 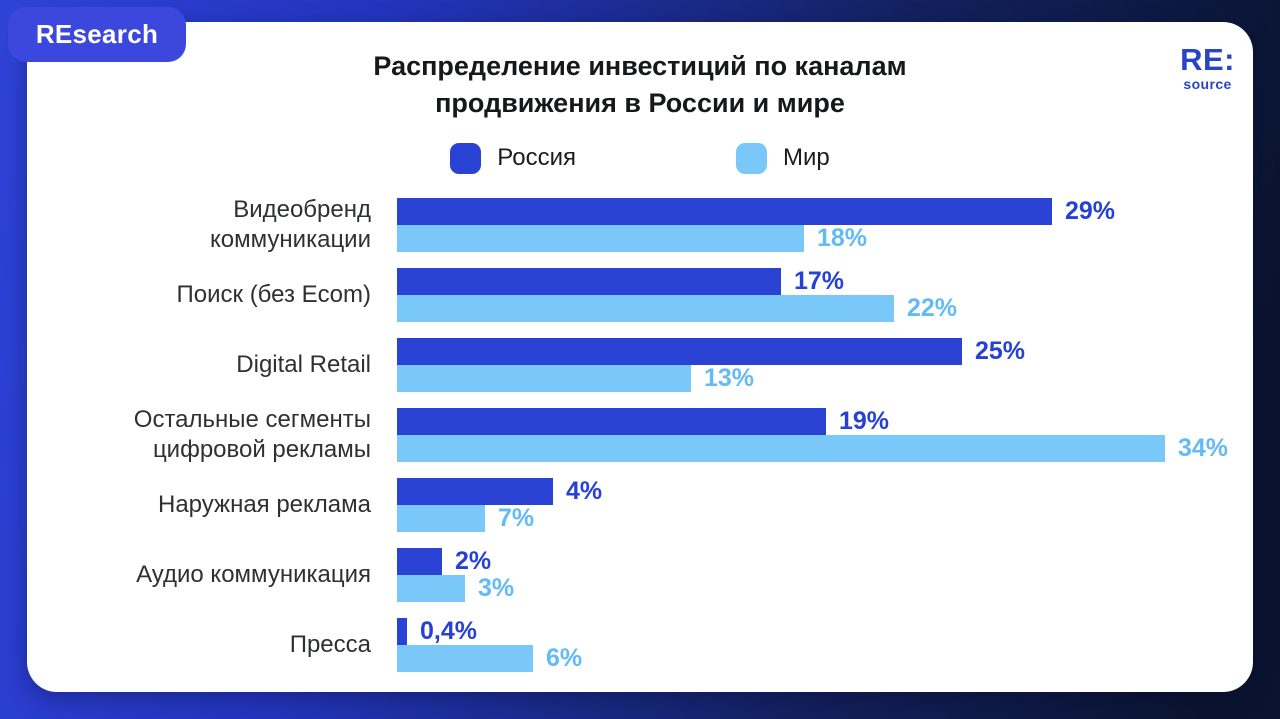 What do you see at coordinates (1207, 84) in the screenshot?
I see `logo-sub-text: source` at bounding box center [1207, 84].